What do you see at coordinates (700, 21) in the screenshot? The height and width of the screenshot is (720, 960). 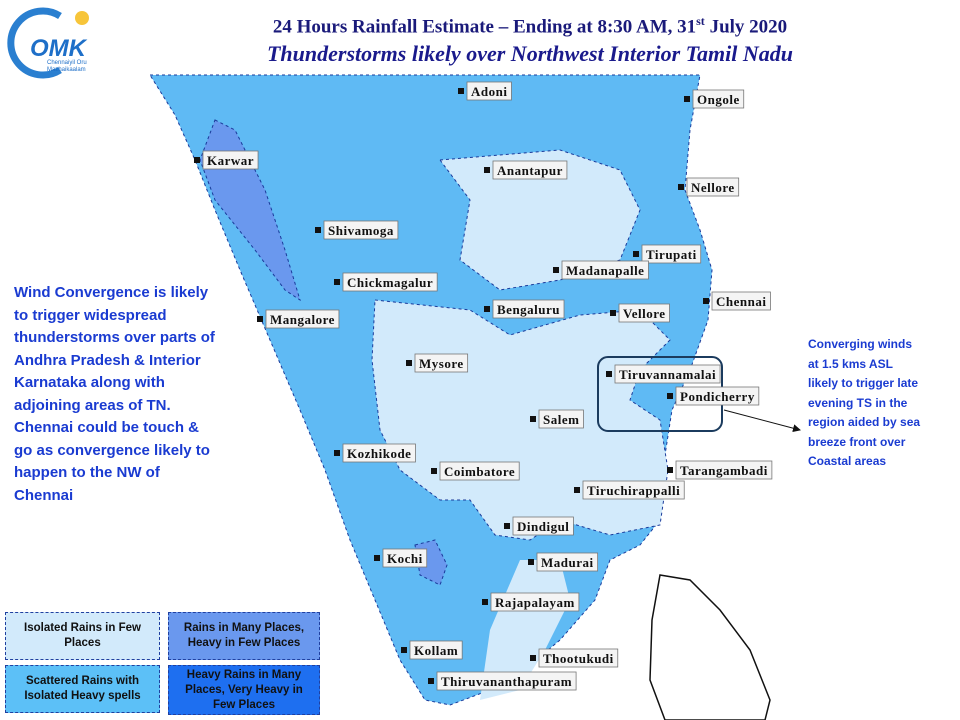 I see `title-sup: st` at bounding box center [700, 21].